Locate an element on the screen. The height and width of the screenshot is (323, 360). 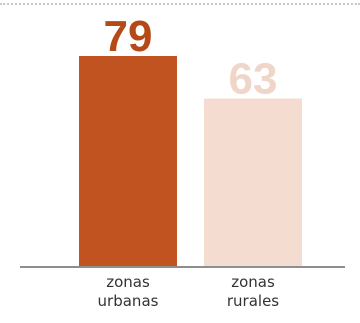
top-dotted-divider is located at coordinates (180, 4).